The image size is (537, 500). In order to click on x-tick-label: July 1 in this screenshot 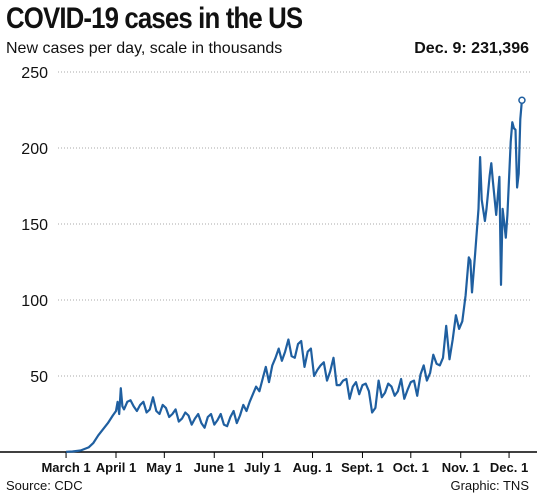, I will do `click(262, 467)`.